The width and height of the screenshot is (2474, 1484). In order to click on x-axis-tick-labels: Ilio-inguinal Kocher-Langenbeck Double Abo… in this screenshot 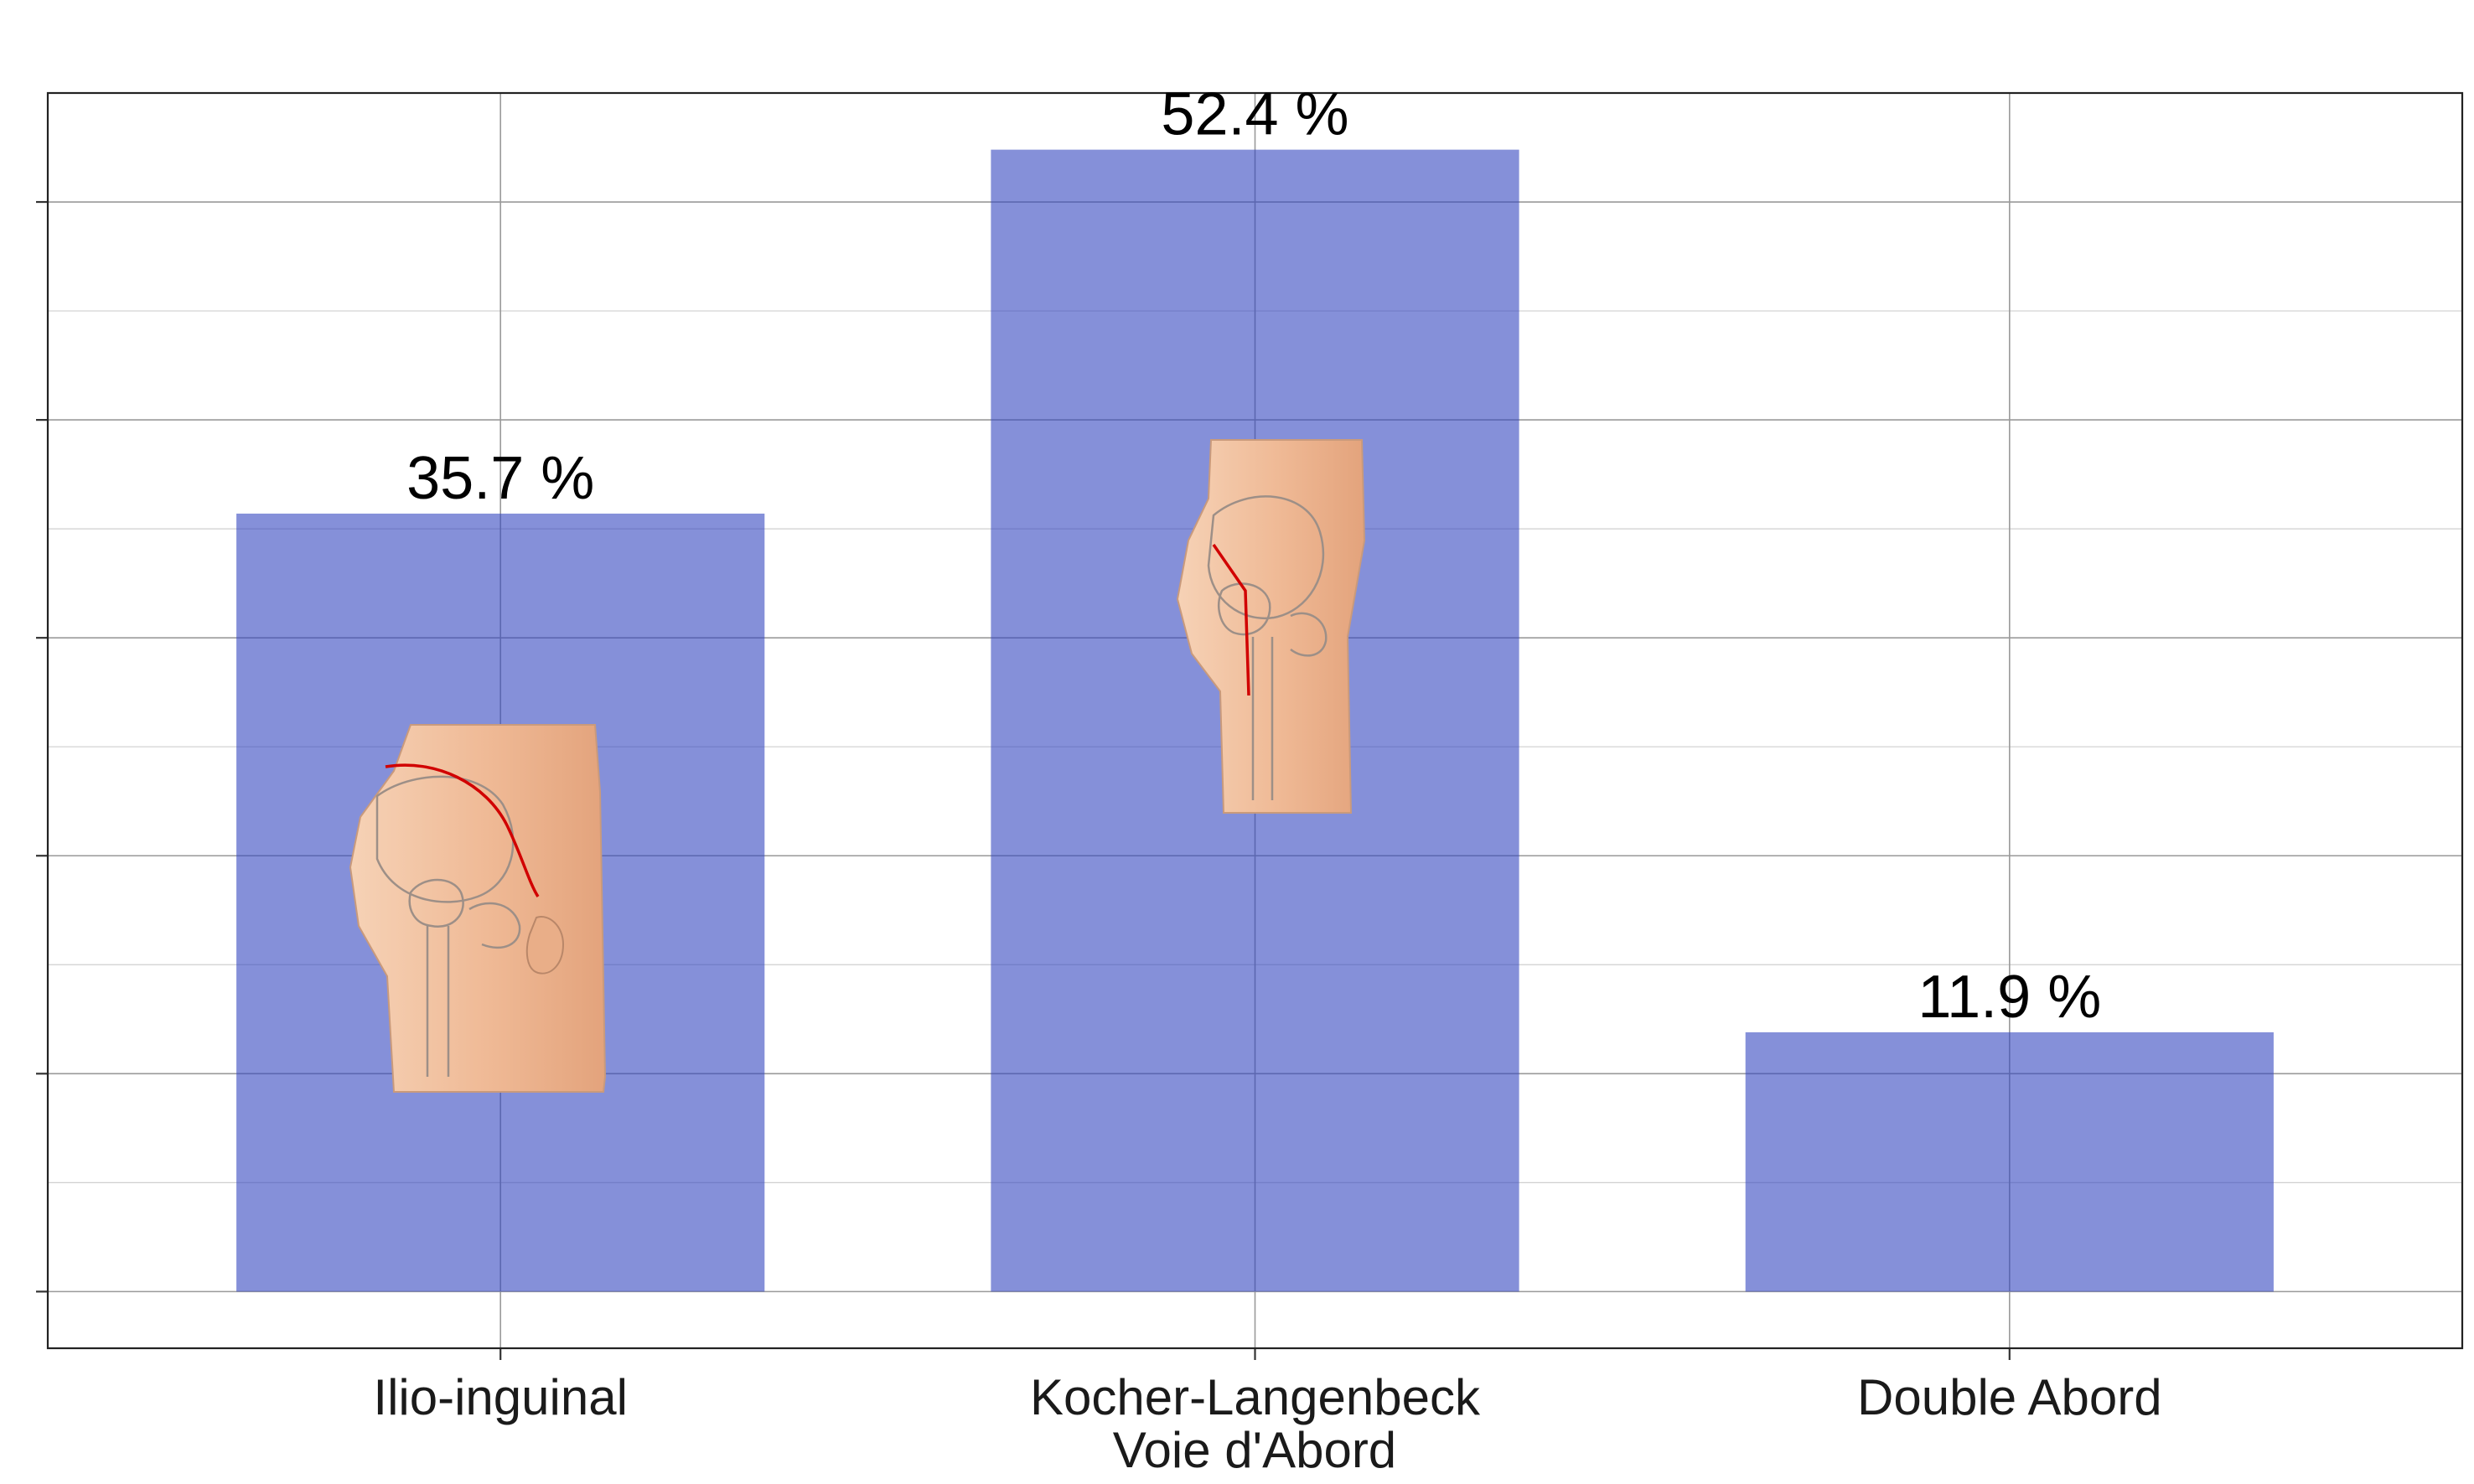, I will do `click(1267, 1397)`.